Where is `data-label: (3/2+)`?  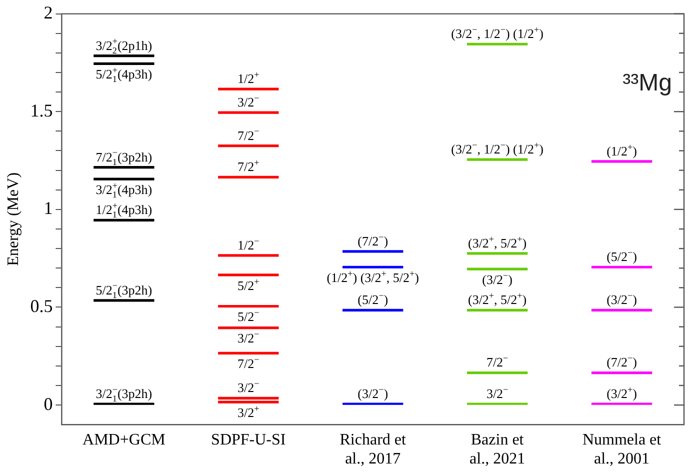
data-label: (3/2+) is located at coordinates (621, 393).